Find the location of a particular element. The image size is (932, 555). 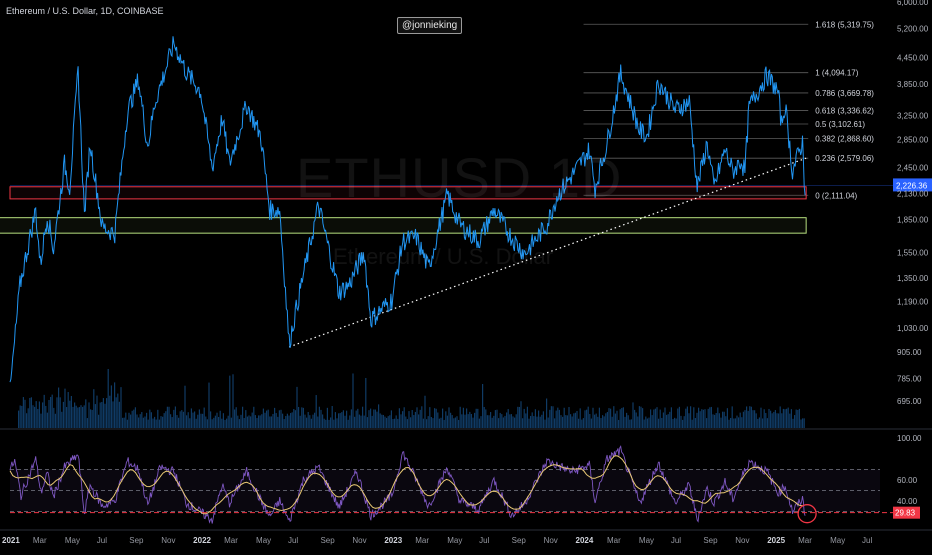

fib-level-label: 0 (2,111.04) is located at coordinates (836, 195).